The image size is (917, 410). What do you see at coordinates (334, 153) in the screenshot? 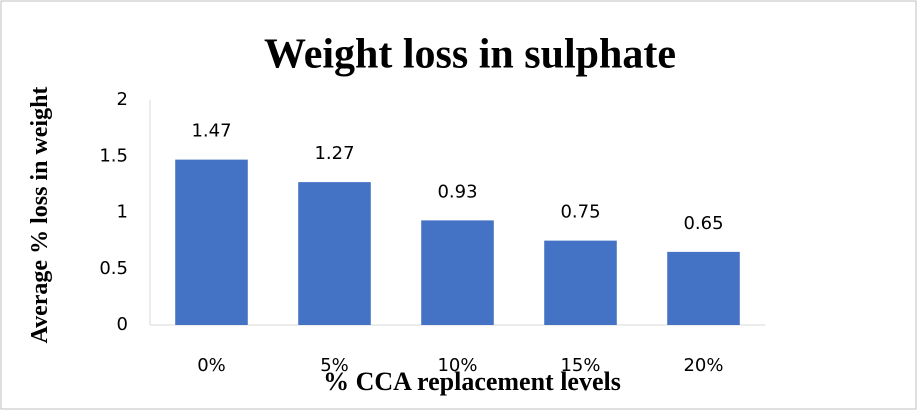
I see `data-label: 1.27` at bounding box center [334, 153].